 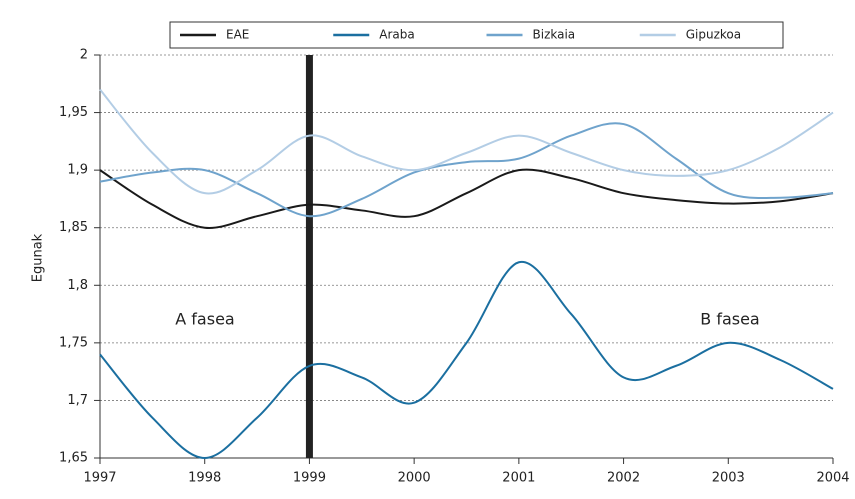 I want to click on x-tick-label: 2003, so click(x=728, y=478).